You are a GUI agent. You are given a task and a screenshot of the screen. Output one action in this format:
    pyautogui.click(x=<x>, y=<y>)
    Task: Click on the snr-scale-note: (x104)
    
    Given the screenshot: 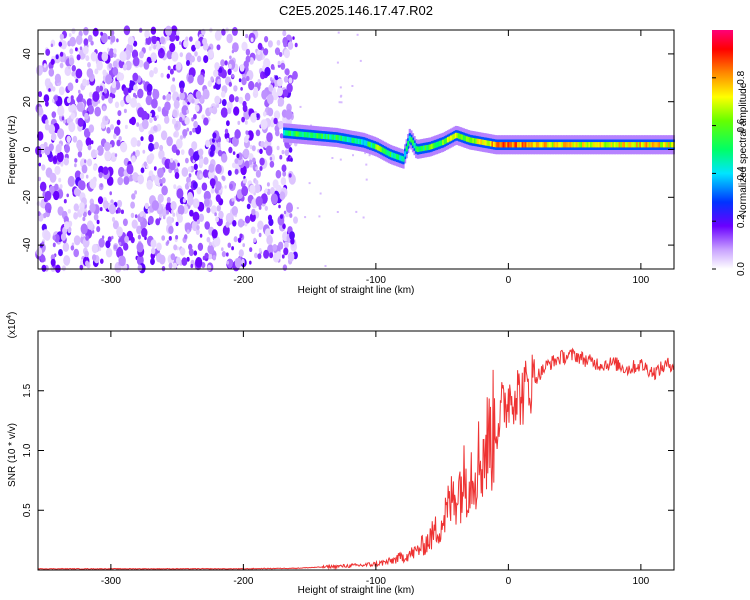 What is the action you would take?
    pyautogui.click(x=12, y=325)
    